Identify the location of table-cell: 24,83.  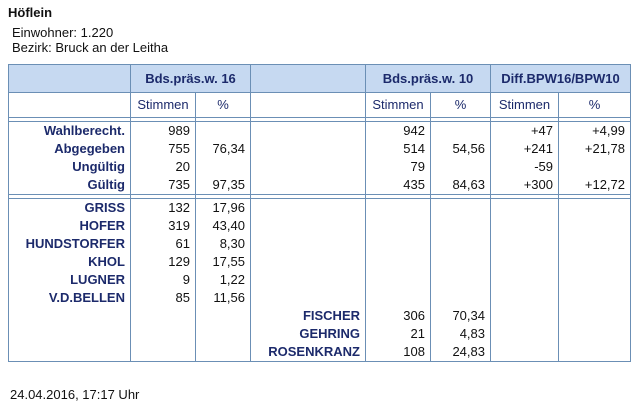
(460, 352).